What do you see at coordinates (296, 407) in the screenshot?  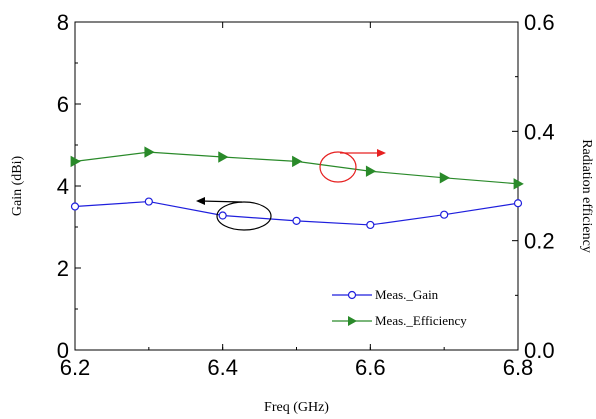 I see `x-axis-title: Freq (GHz)` at bounding box center [296, 407].